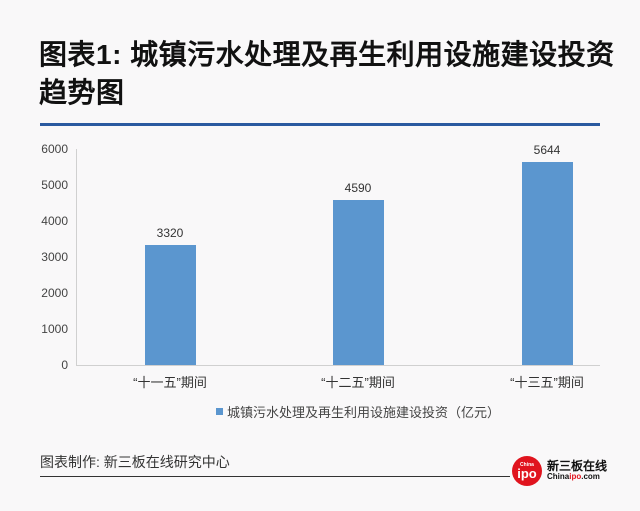  I want to click on y-tick: 3000, so click(54, 257).